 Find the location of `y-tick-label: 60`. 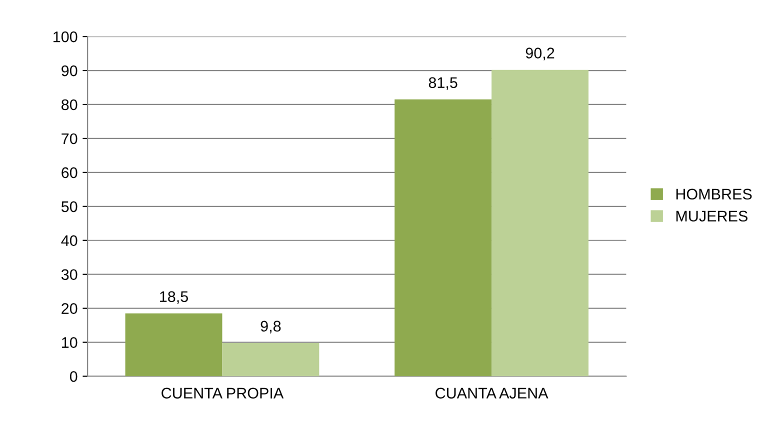

y-tick-label: 60 is located at coordinates (70, 172).